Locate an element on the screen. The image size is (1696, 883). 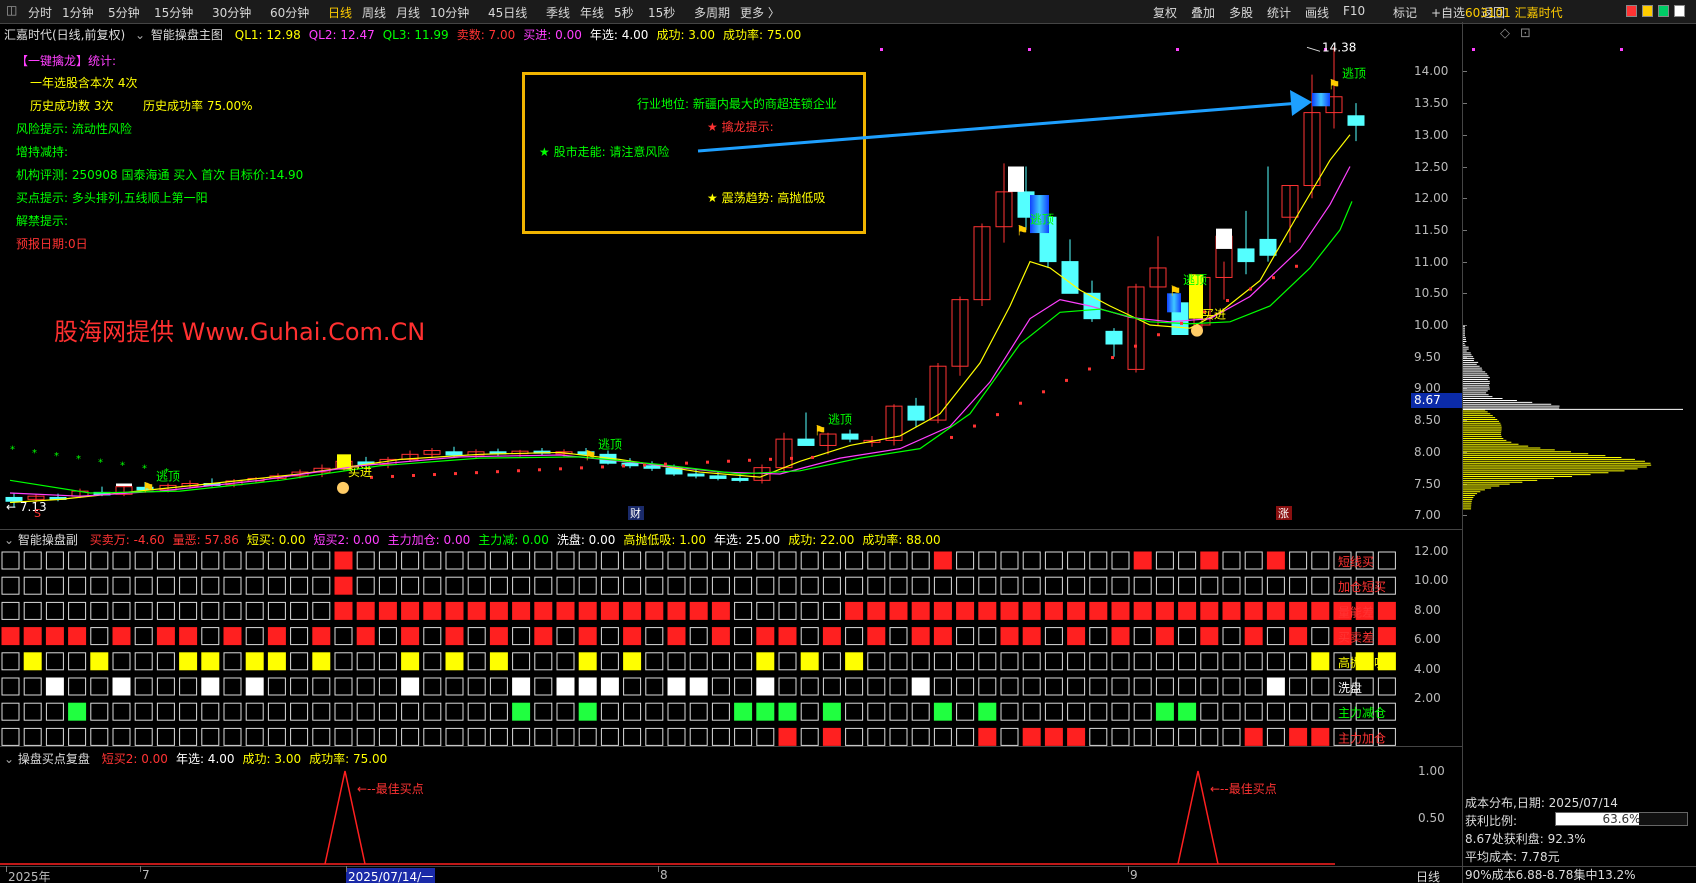
toolbar-btn-0: 复权 is located at coordinates (1165, 12).